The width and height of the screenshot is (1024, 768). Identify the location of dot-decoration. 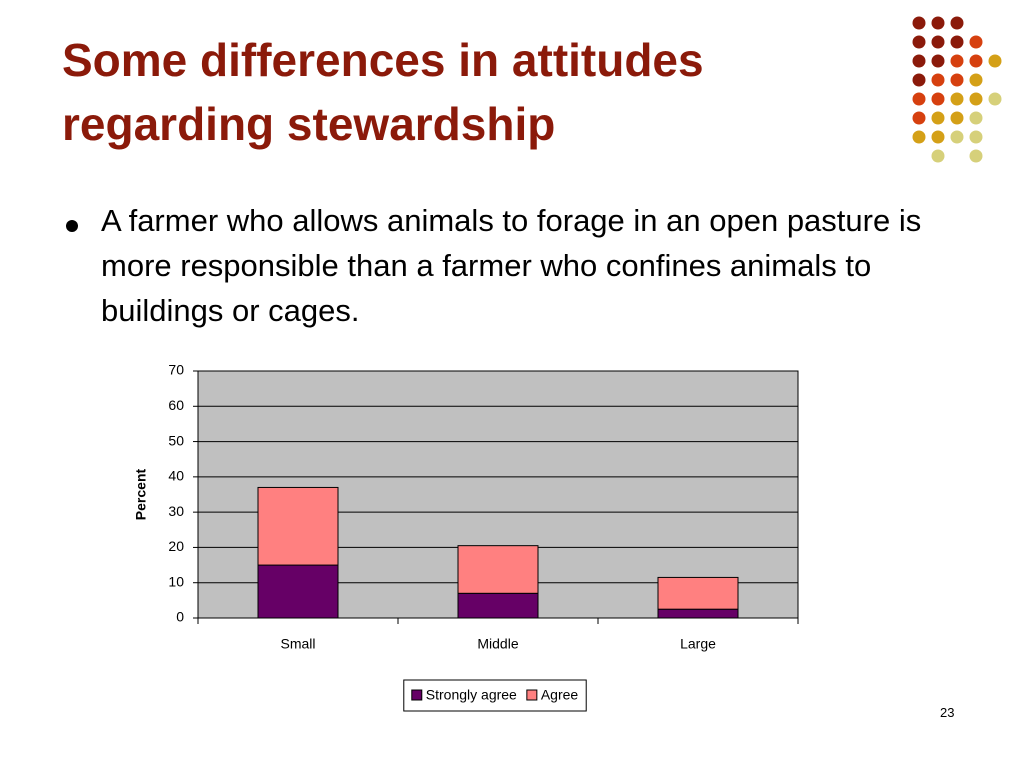
(957, 89).